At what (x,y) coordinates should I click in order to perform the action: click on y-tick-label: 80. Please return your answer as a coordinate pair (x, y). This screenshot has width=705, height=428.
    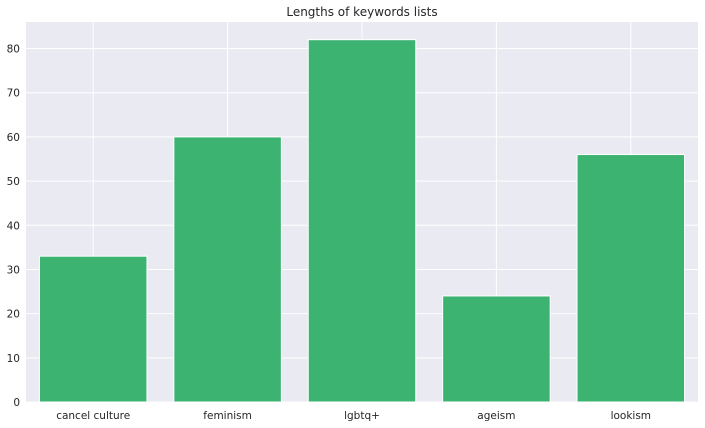
    Looking at the image, I should click on (13, 50).